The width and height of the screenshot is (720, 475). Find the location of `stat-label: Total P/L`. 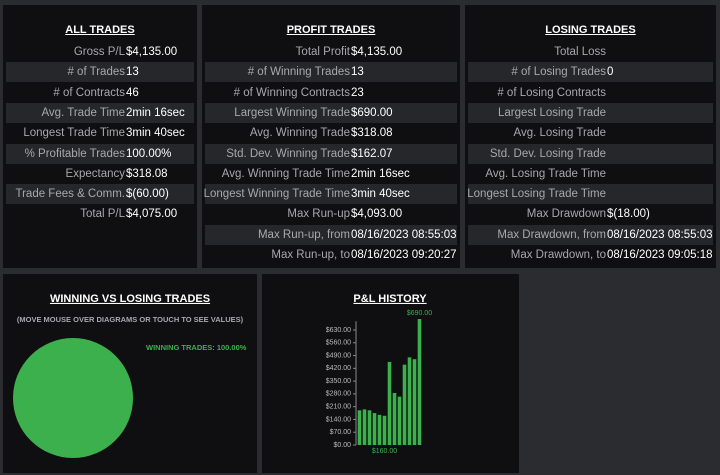

stat-label: Total P/L is located at coordinates (102, 214).